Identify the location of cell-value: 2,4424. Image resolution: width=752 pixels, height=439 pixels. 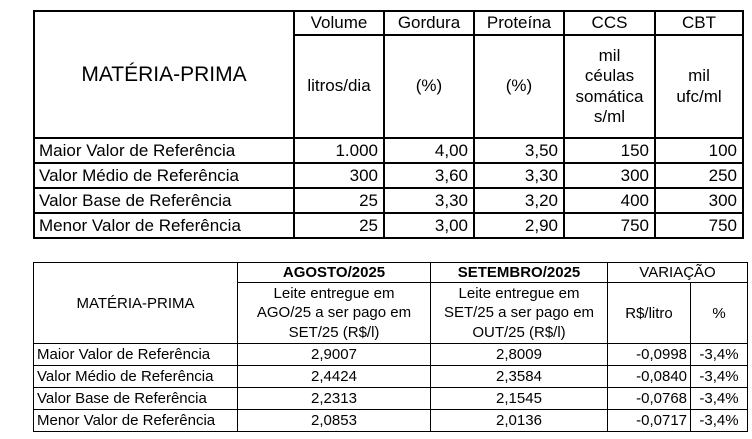
(334, 376).